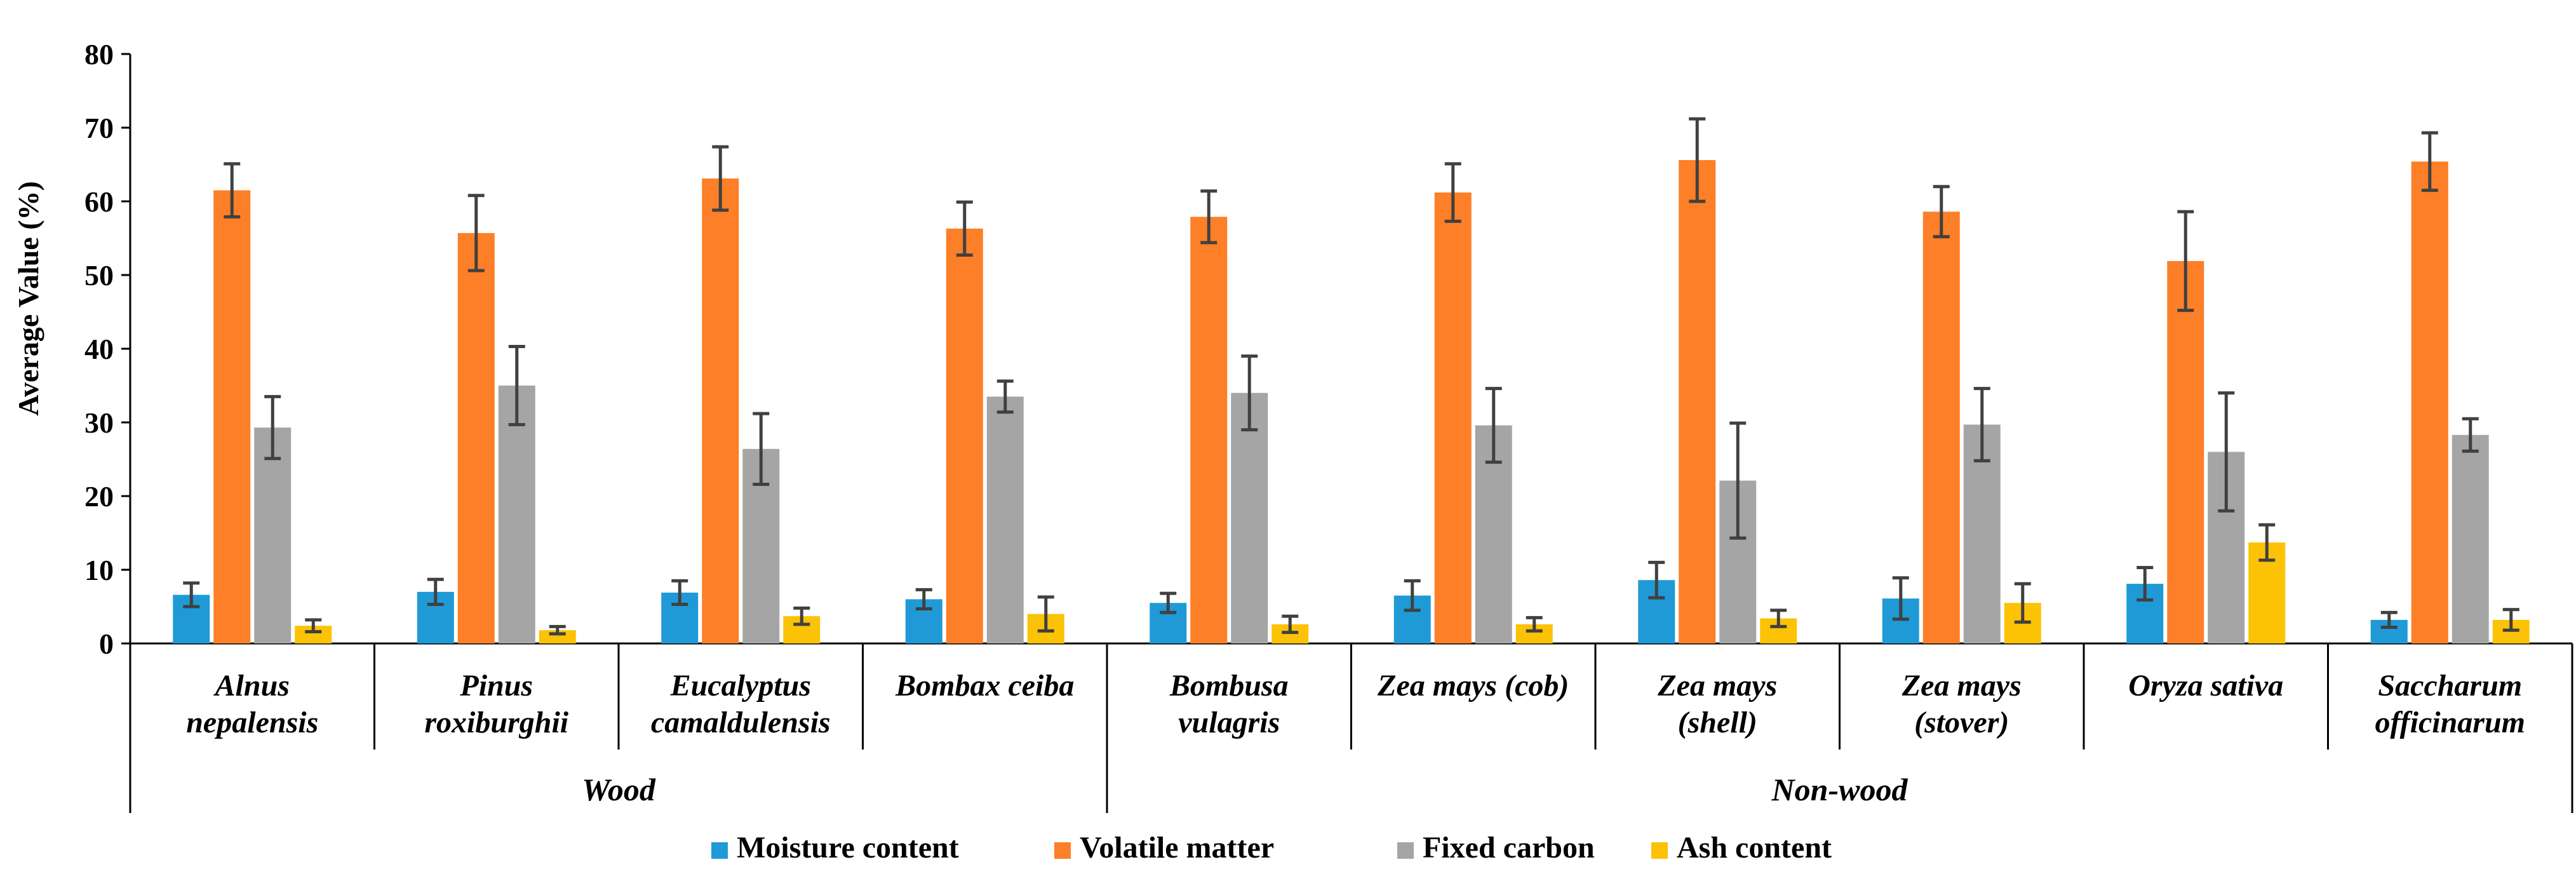 Image resolution: width=2576 pixels, height=888 pixels. Describe the element at coordinates (1754, 847) in the screenshot. I see `legend-label: Ash content` at that location.